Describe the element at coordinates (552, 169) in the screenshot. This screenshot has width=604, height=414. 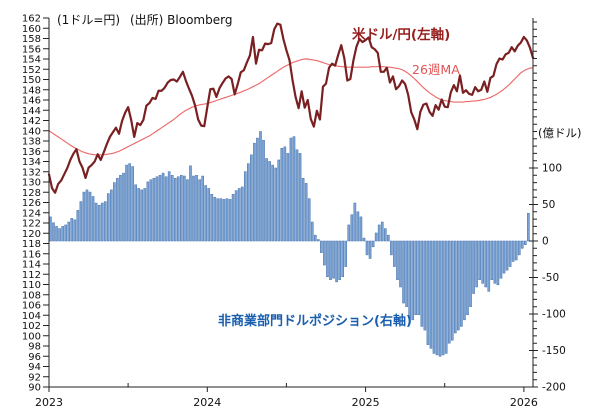
I see `right-axis-tick-label: 100` at that location.